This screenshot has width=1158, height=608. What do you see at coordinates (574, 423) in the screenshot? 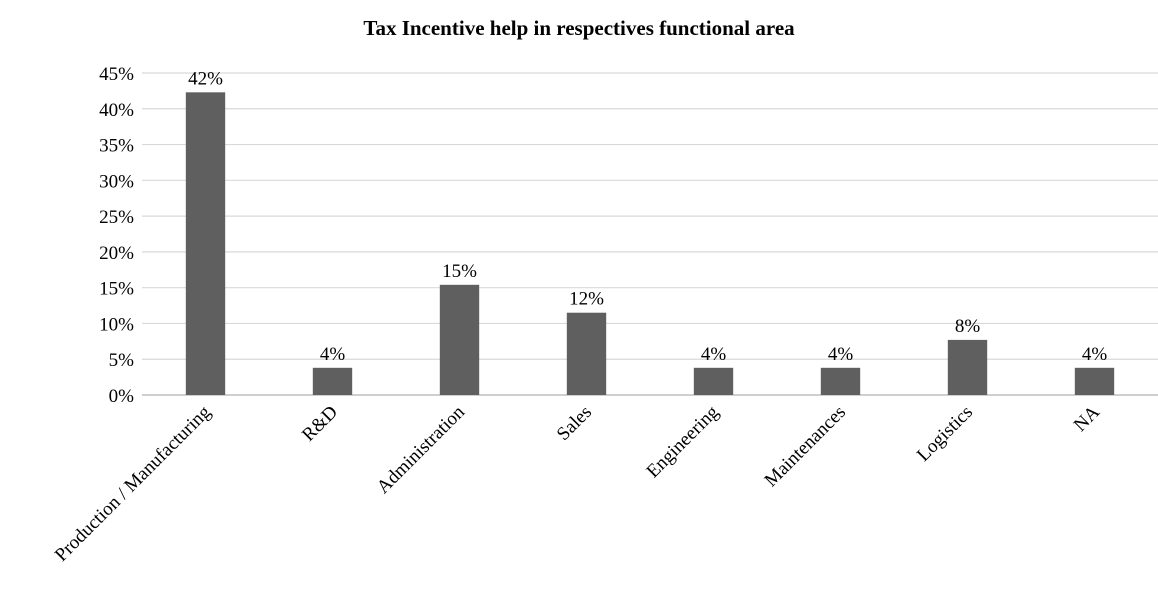
I see `x-category-label: Sales` at bounding box center [574, 423].